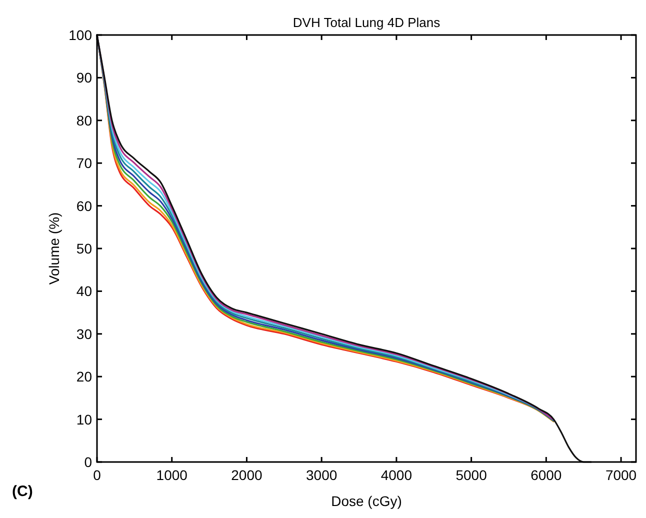 The width and height of the screenshot is (646, 518). Describe the element at coordinates (172, 475) in the screenshot. I see `x-tick-label: 1000` at that location.